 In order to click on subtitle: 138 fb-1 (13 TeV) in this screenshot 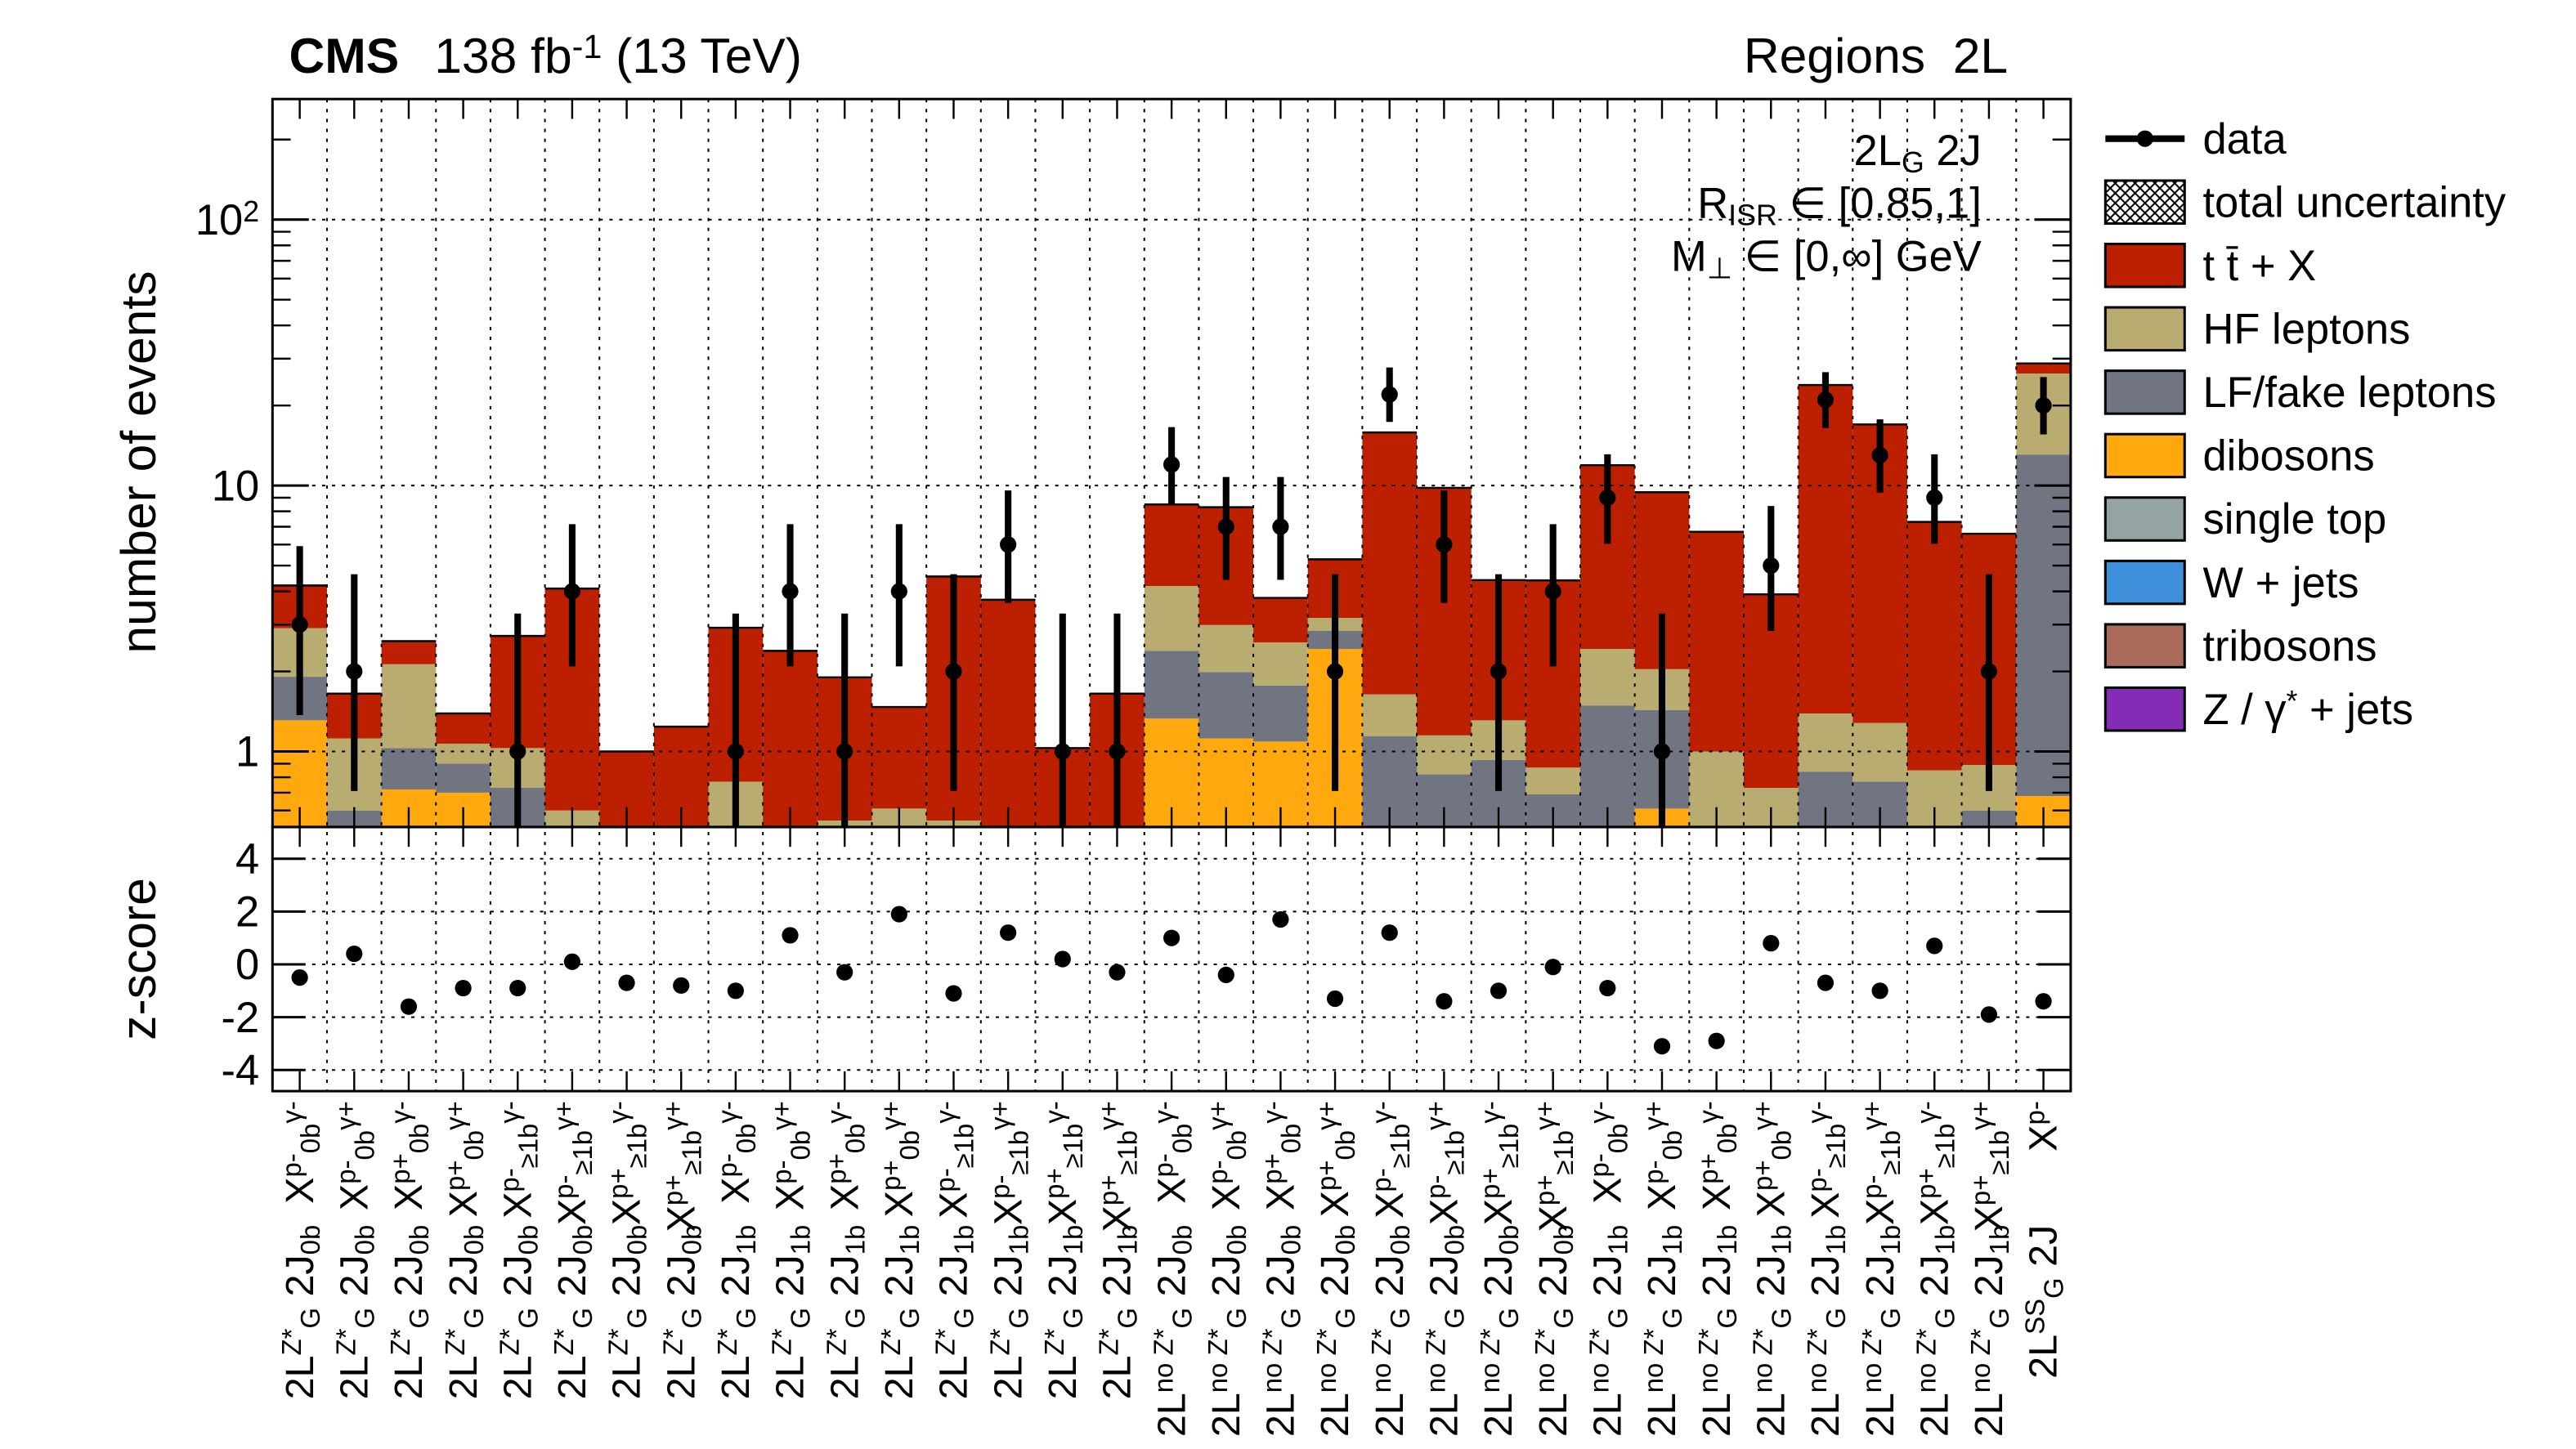, I will do `click(618, 55)`.